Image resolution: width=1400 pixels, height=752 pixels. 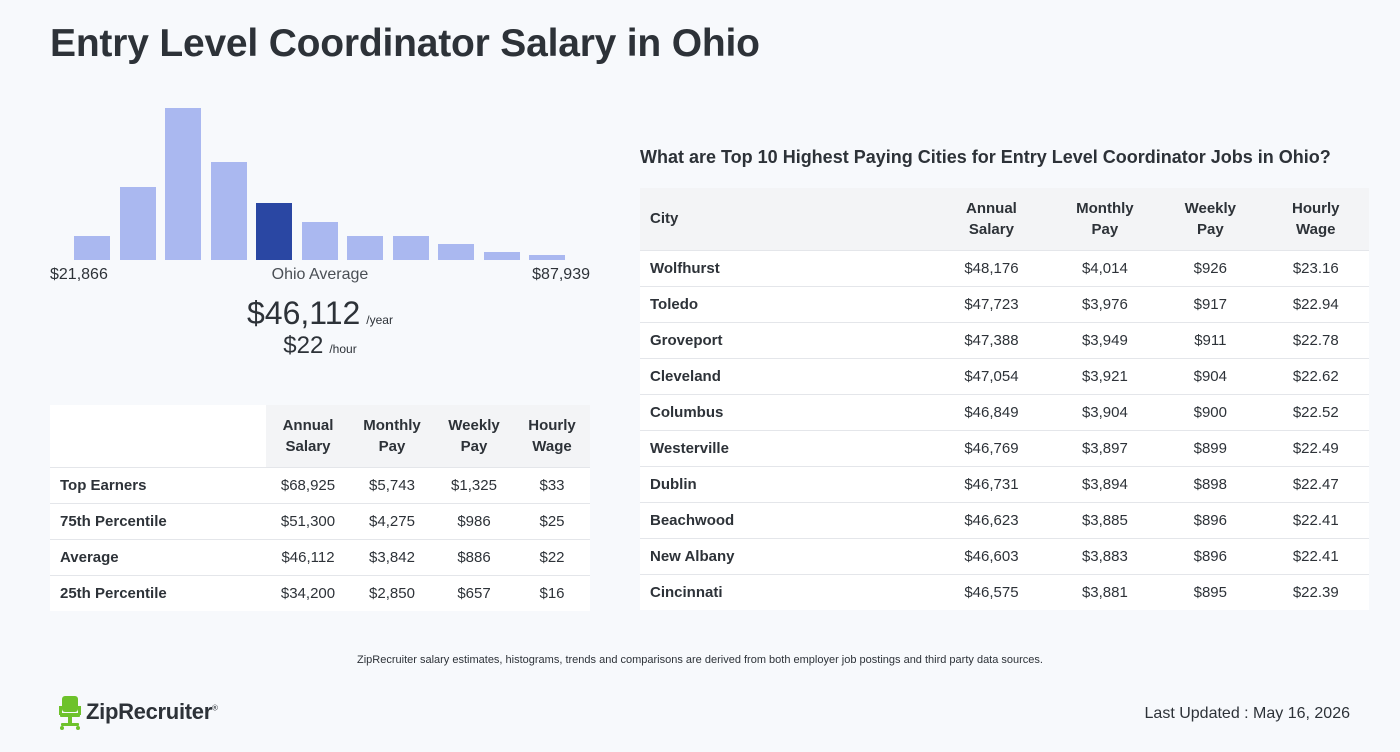 What do you see at coordinates (1105, 555) in the screenshot?
I see `table-cell: $3,883` at bounding box center [1105, 555].